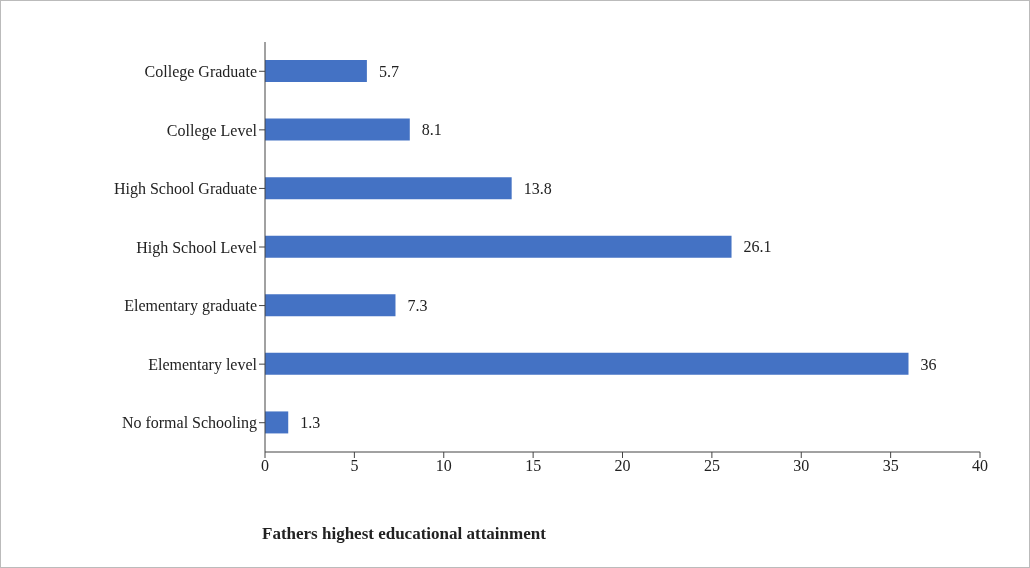  Describe the element at coordinates (354, 466) in the screenshot. I see `x-tick-label: 5` at that location.